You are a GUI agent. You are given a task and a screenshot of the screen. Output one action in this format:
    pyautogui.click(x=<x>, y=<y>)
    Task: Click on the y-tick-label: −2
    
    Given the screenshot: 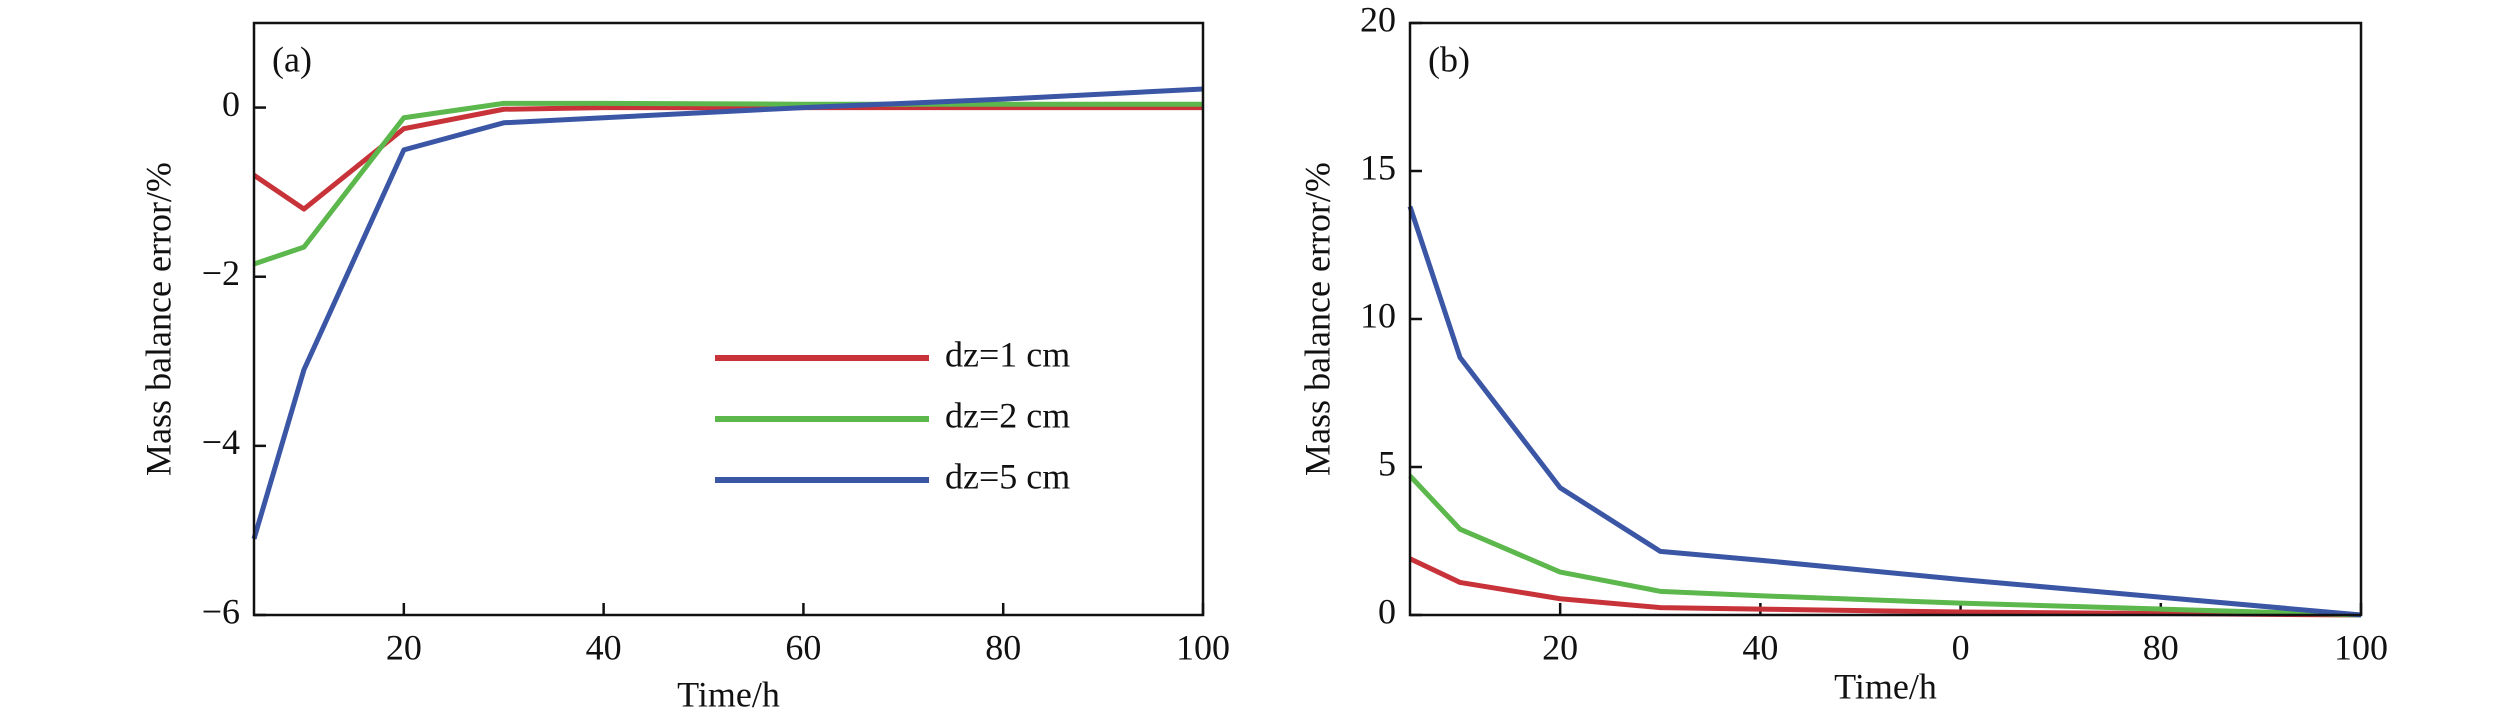 What is the action you would take?
    pyautogui.click(x=221, y=273)
    